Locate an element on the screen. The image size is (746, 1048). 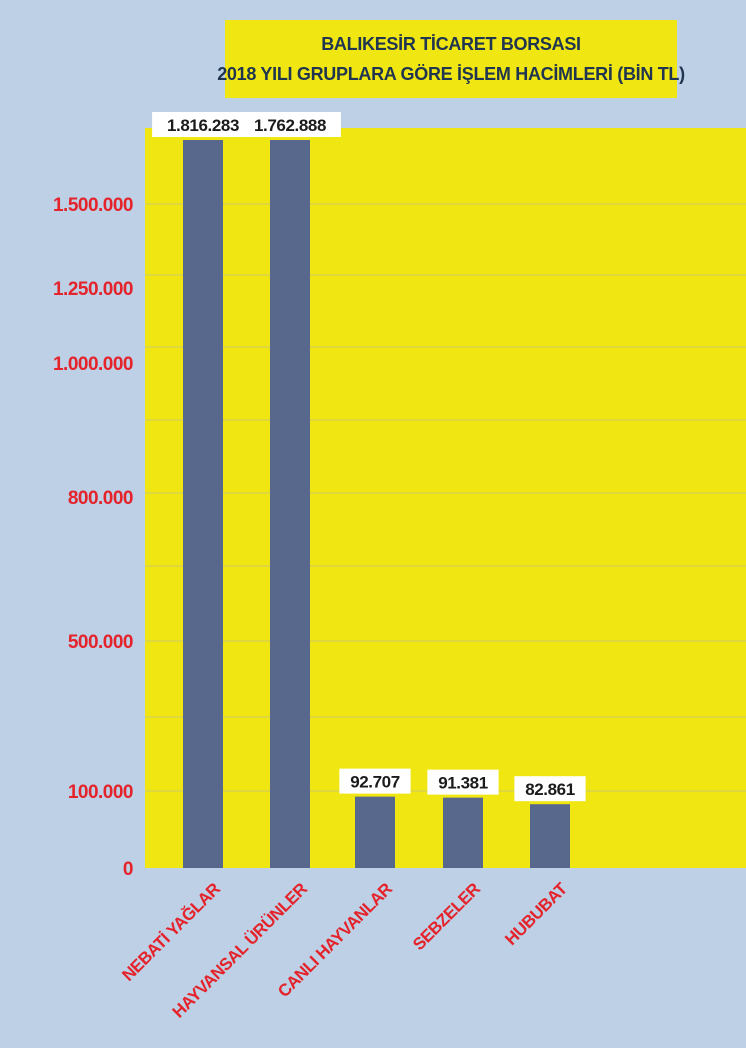
y-tick-label: 500.000 is located at coordinates (100, 642).